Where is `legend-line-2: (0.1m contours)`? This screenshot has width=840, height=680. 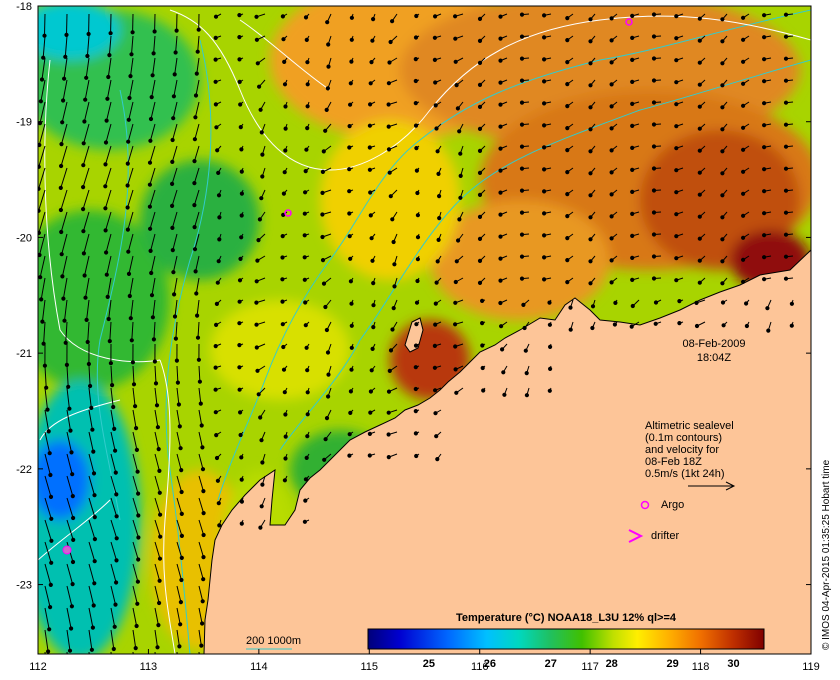
legend-line-2: (0.1m contours) is located at coordinates (683, 438).